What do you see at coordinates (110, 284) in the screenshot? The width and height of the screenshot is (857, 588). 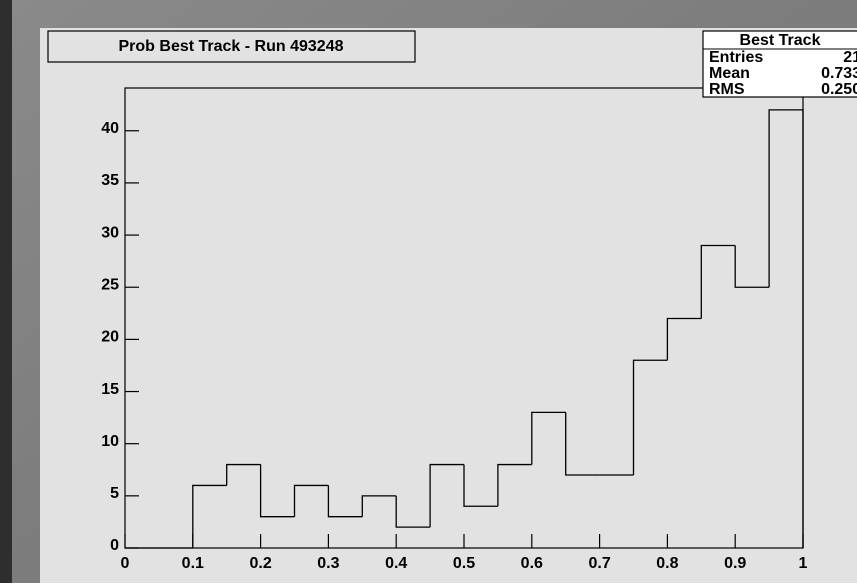 I see `y-tick-label: 25` at bounding box center [110, 284].